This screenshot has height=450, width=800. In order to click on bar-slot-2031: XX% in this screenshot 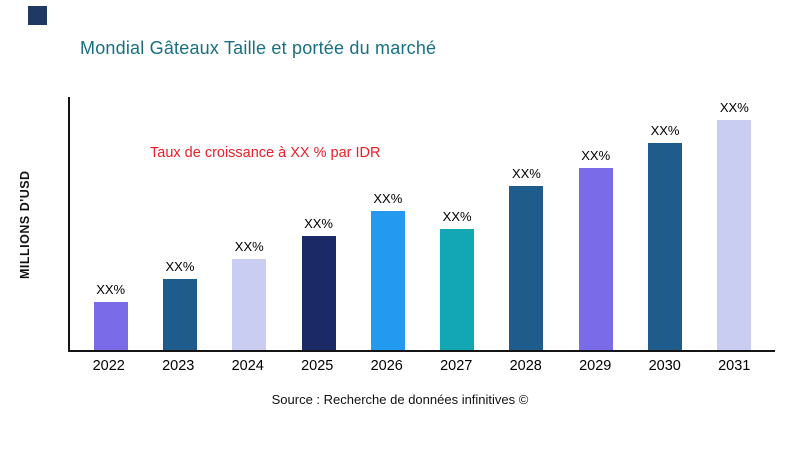, I will do `click(734, 223)`.